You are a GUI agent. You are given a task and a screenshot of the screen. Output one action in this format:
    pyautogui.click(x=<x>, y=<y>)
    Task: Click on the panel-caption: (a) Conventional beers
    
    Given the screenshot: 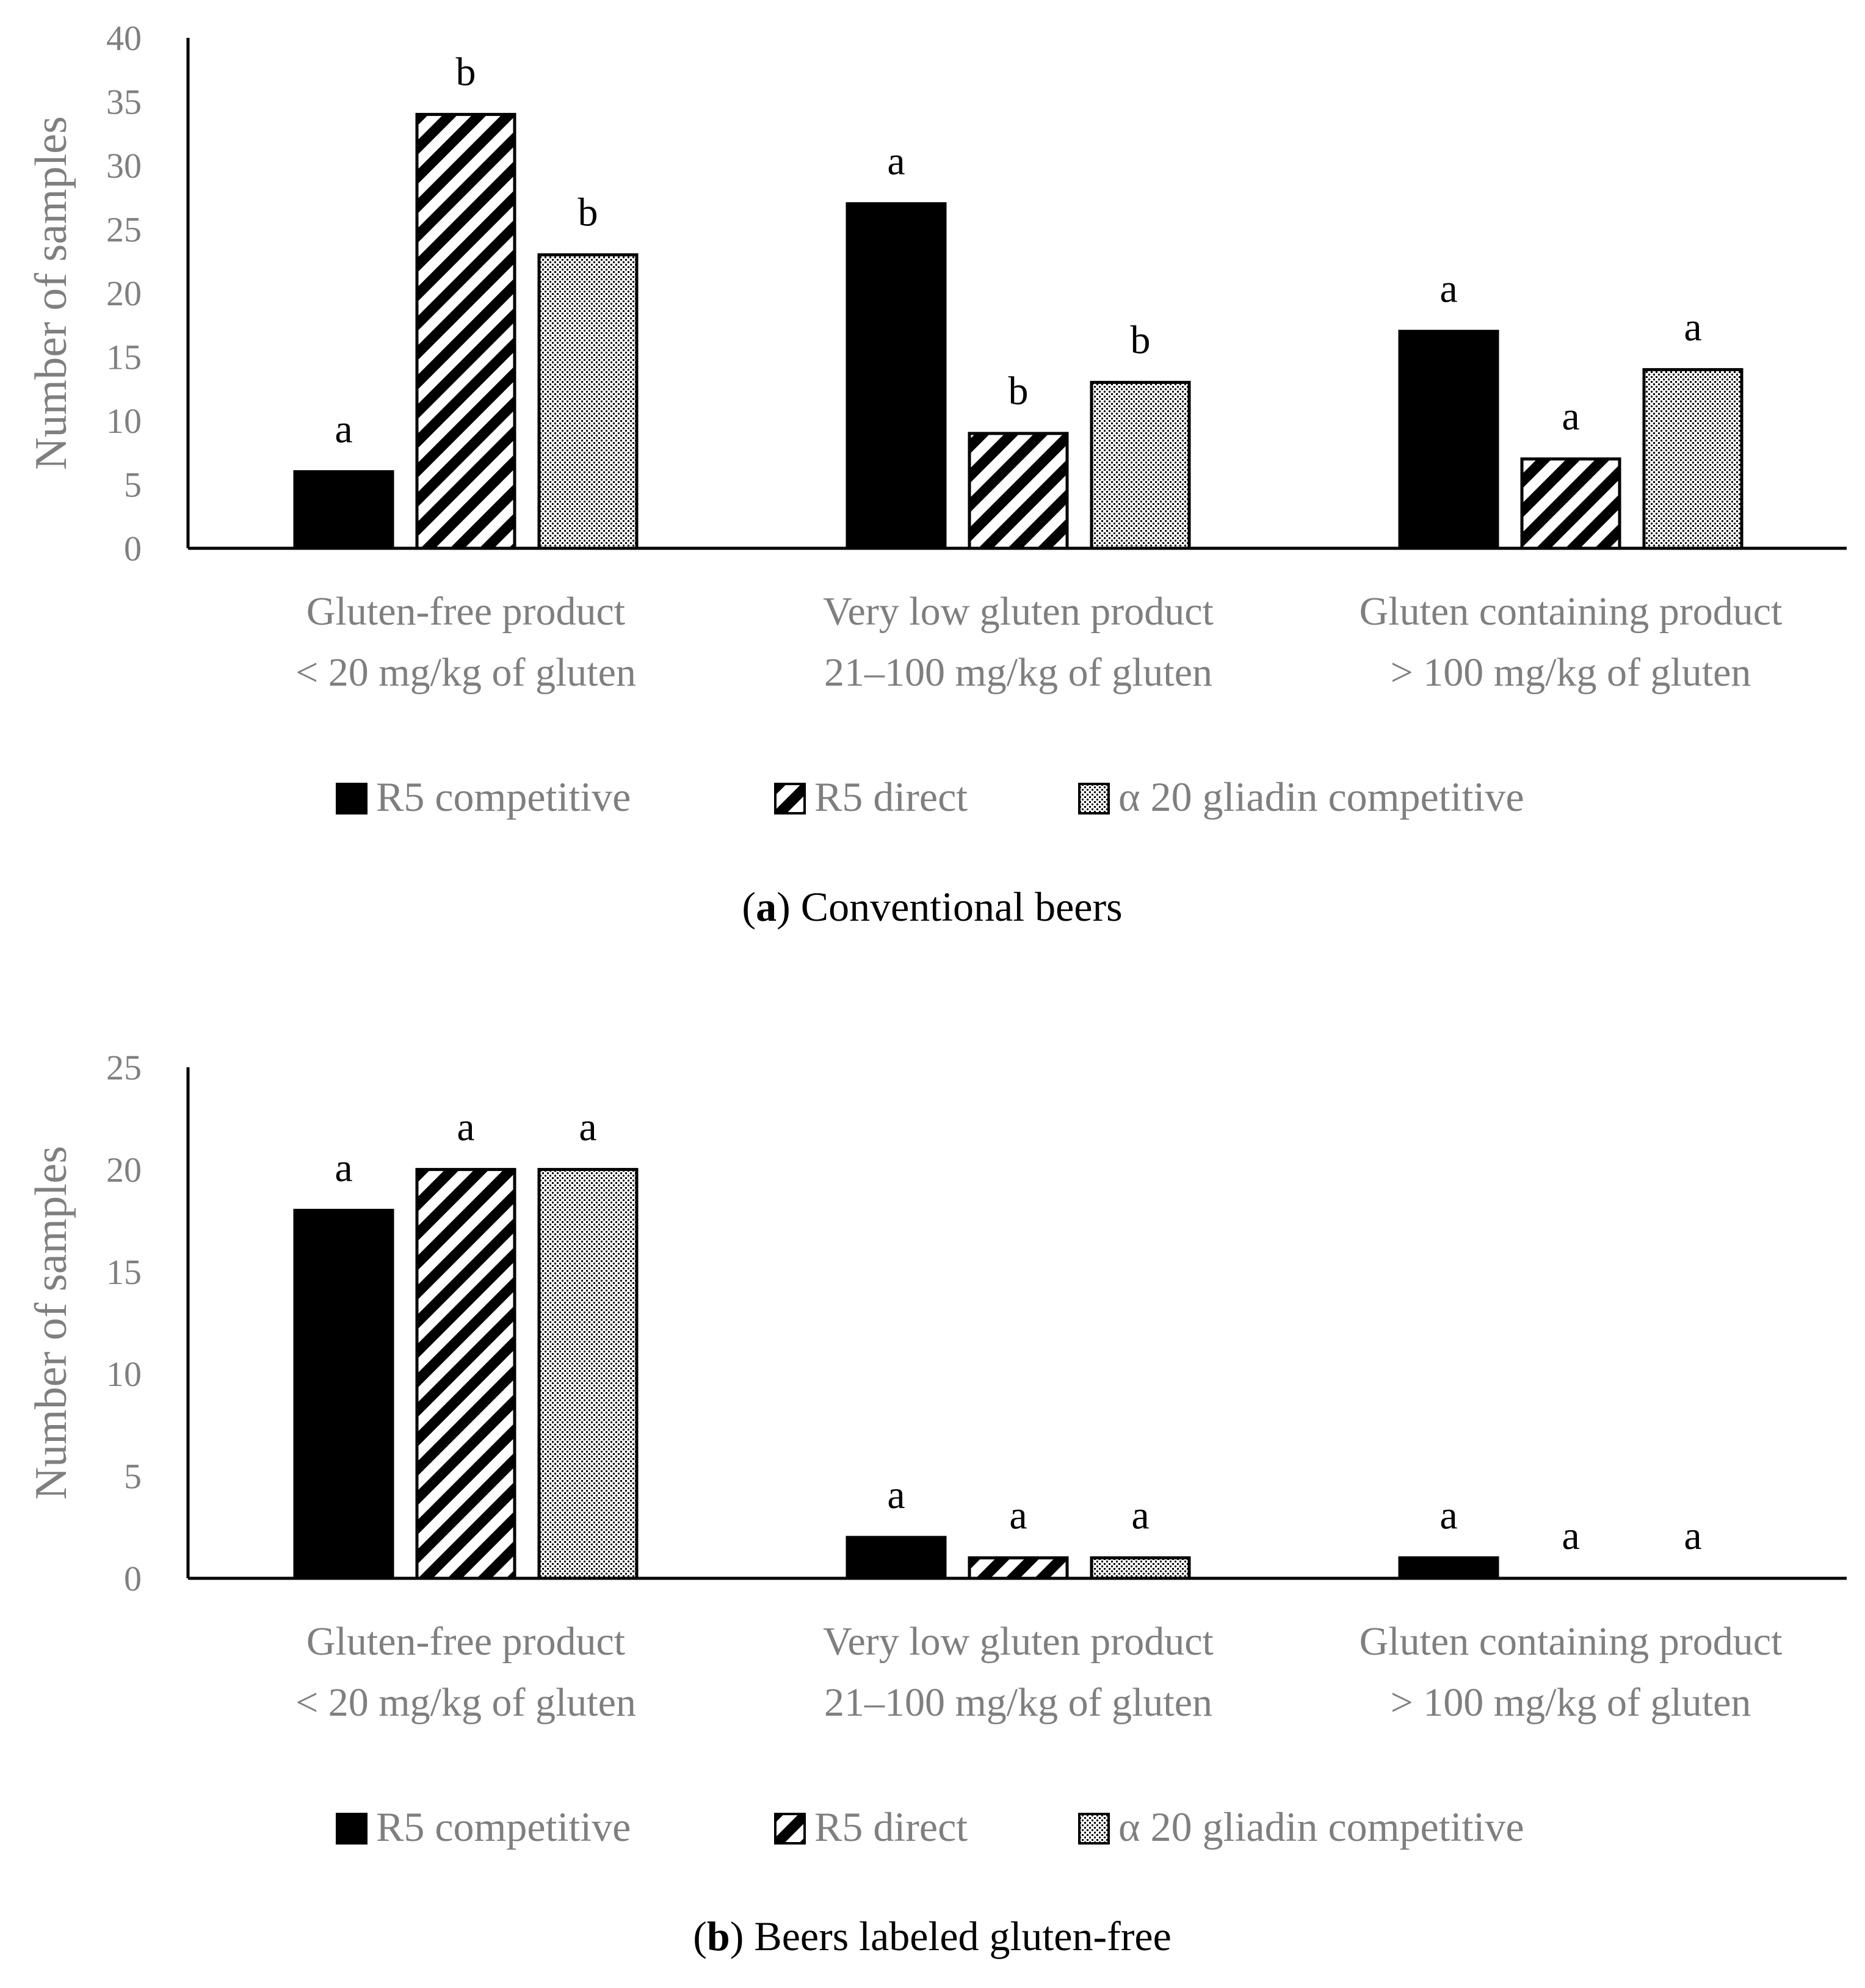 What is the action you would take?
    pyautogui.click(x=932, y=906)
    